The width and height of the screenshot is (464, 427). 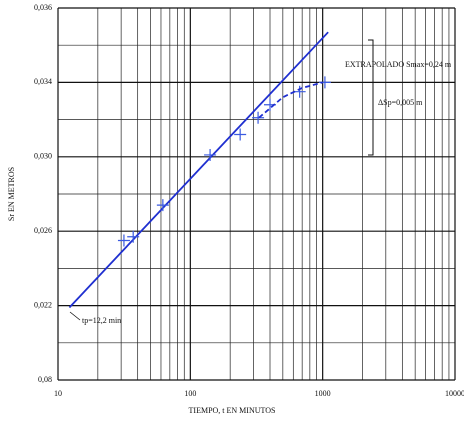 I want to click on annotation: ΔSp=0,005 m, so click(x=400, y=102).